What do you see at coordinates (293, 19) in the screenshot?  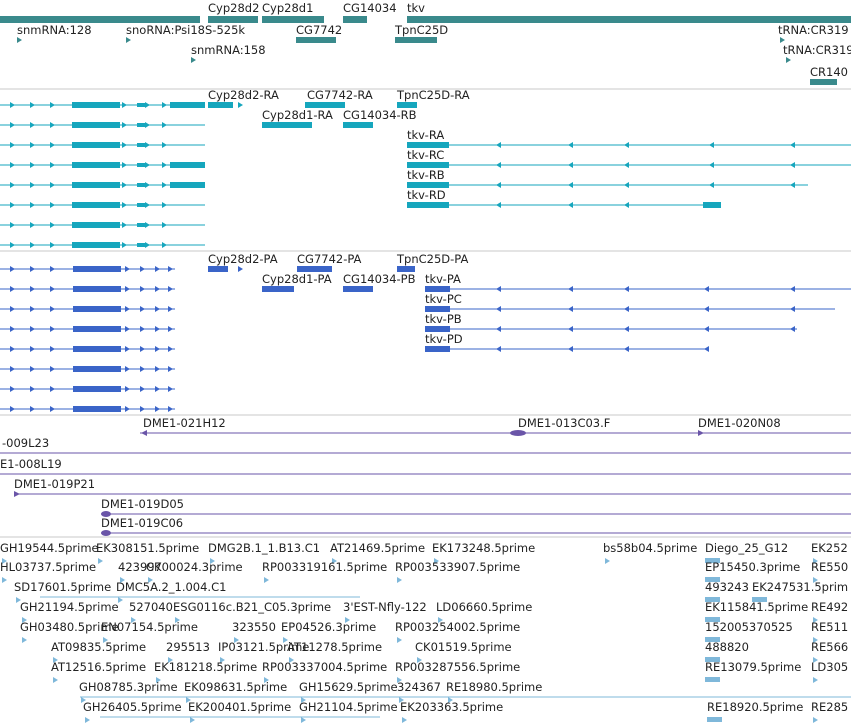 I see `gene-feature-cyp28d1` at bounding box center [293, 19].